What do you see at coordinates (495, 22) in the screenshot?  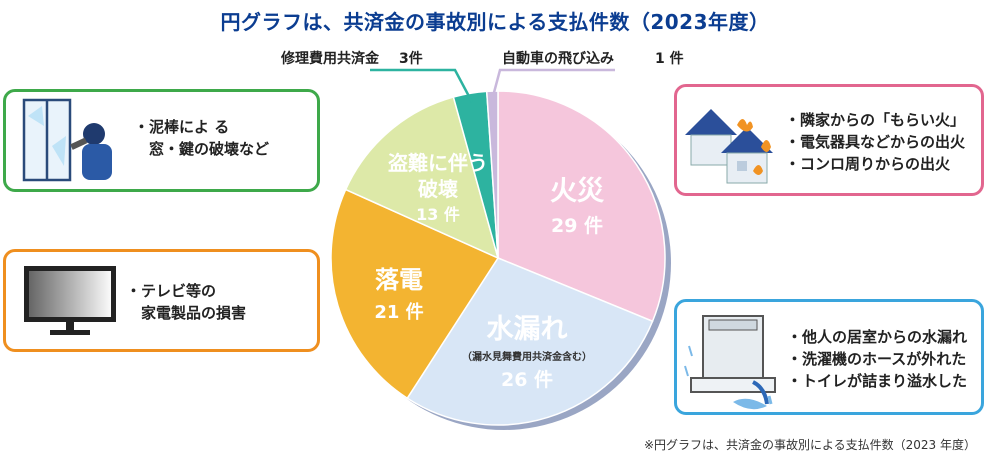 I see `chart-title: 円グラフは、共済金の事故別による支払件数（2023年度）` at bounding box center [495, 22].